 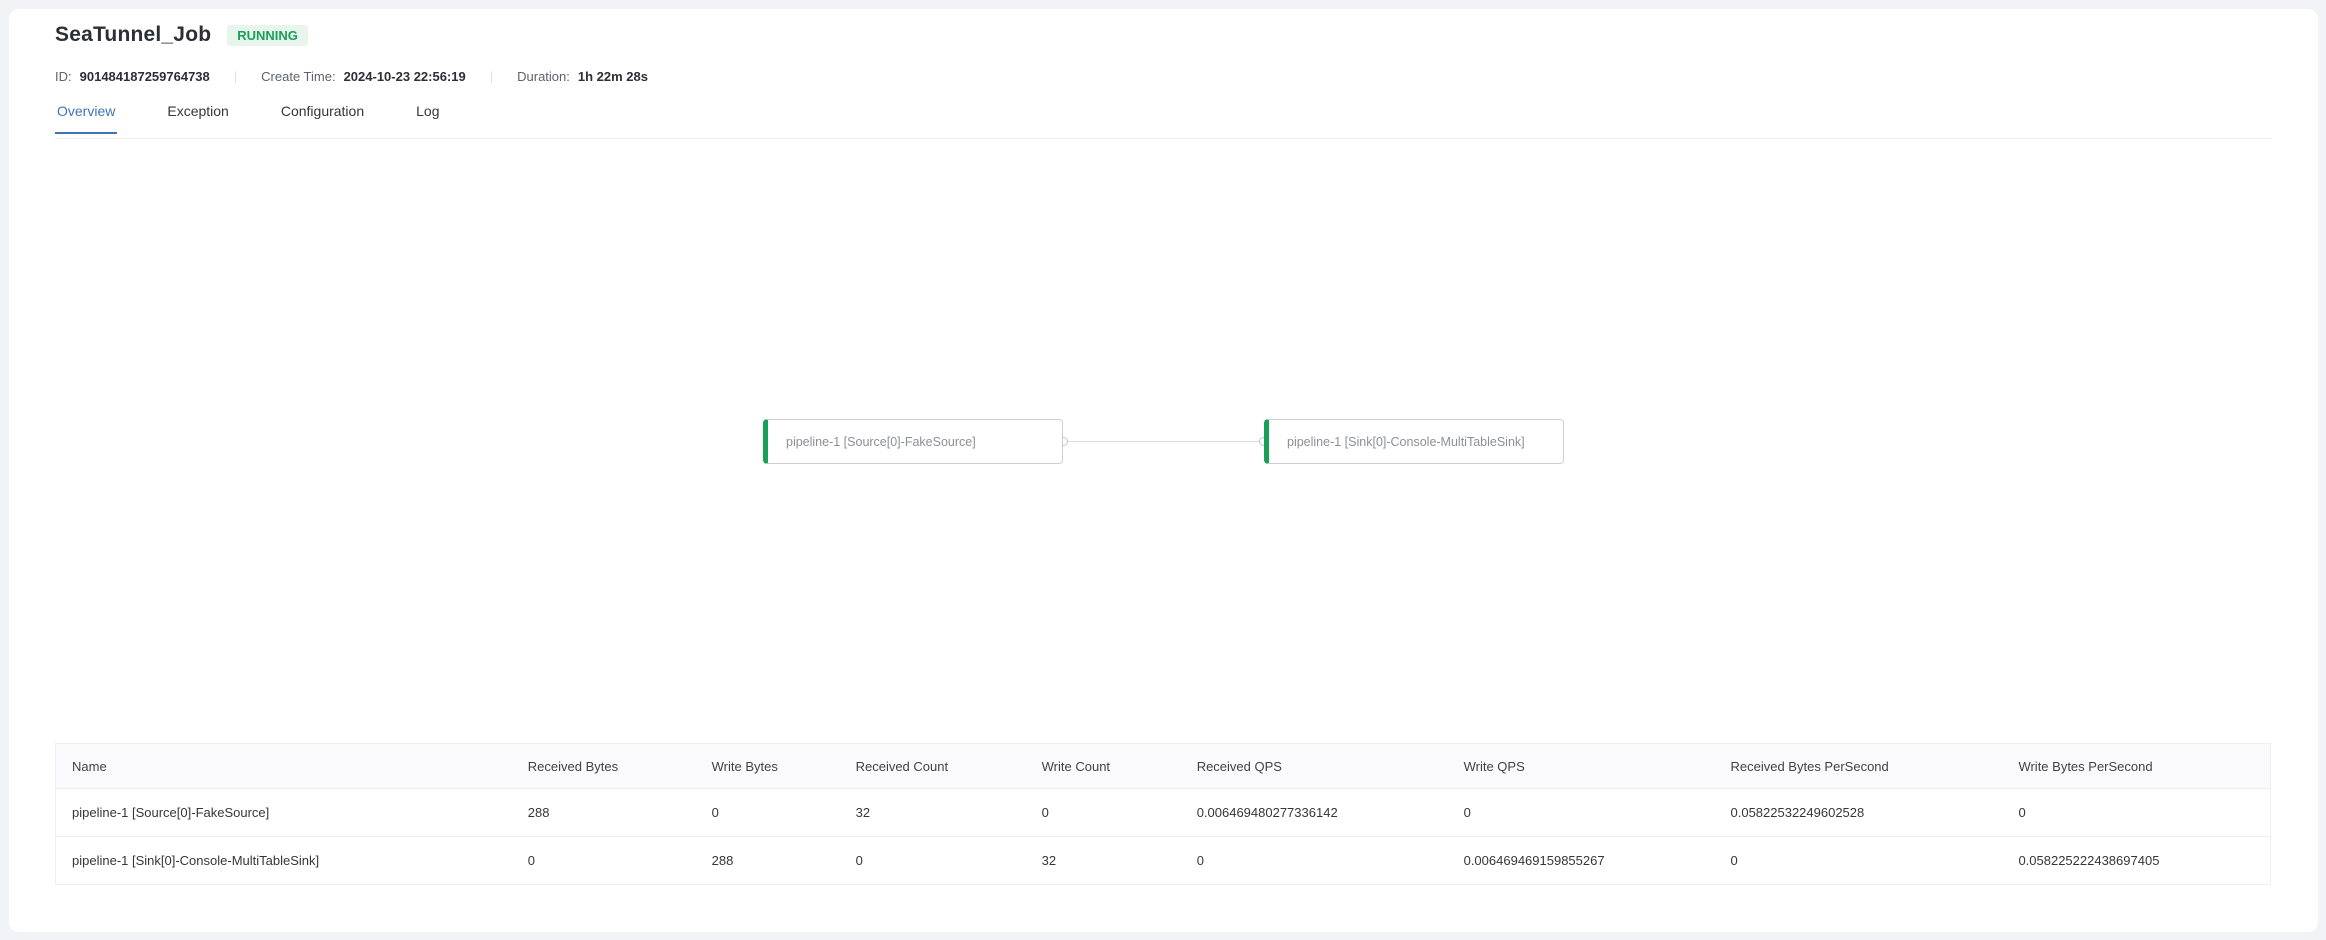 I want to click on table-cell: pipeline-1 [Source[0]-FakeSource], so click(x=283, y=812).